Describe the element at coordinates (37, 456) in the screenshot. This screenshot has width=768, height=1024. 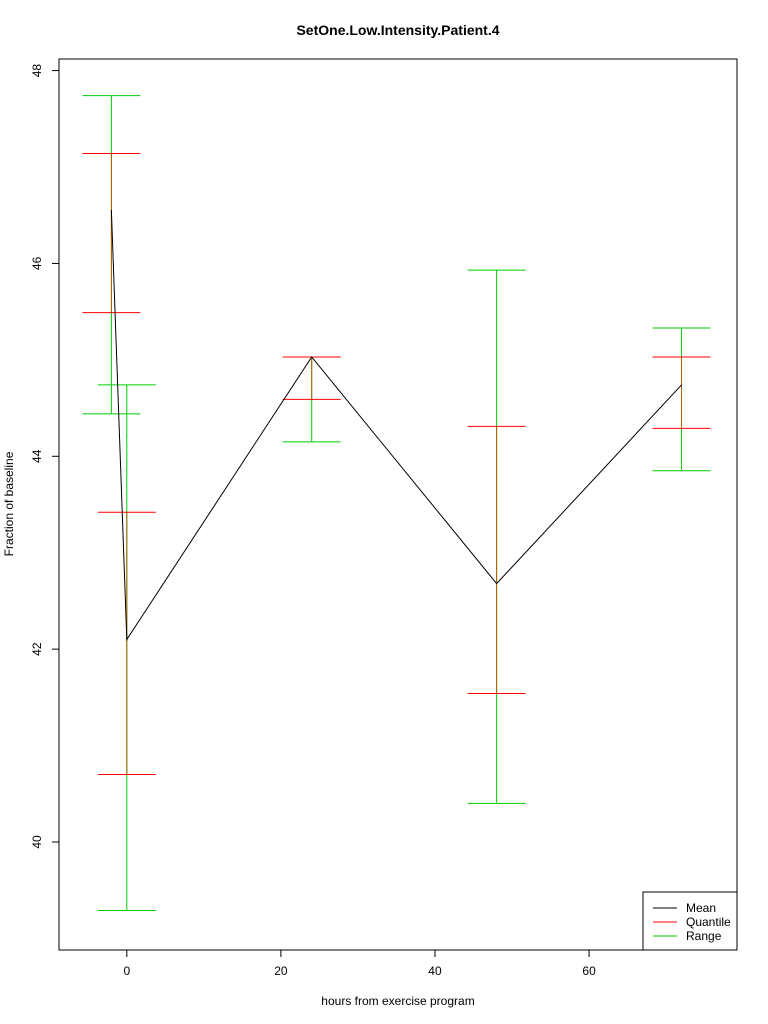
I see `y-tick-label-2: 44` at that location.